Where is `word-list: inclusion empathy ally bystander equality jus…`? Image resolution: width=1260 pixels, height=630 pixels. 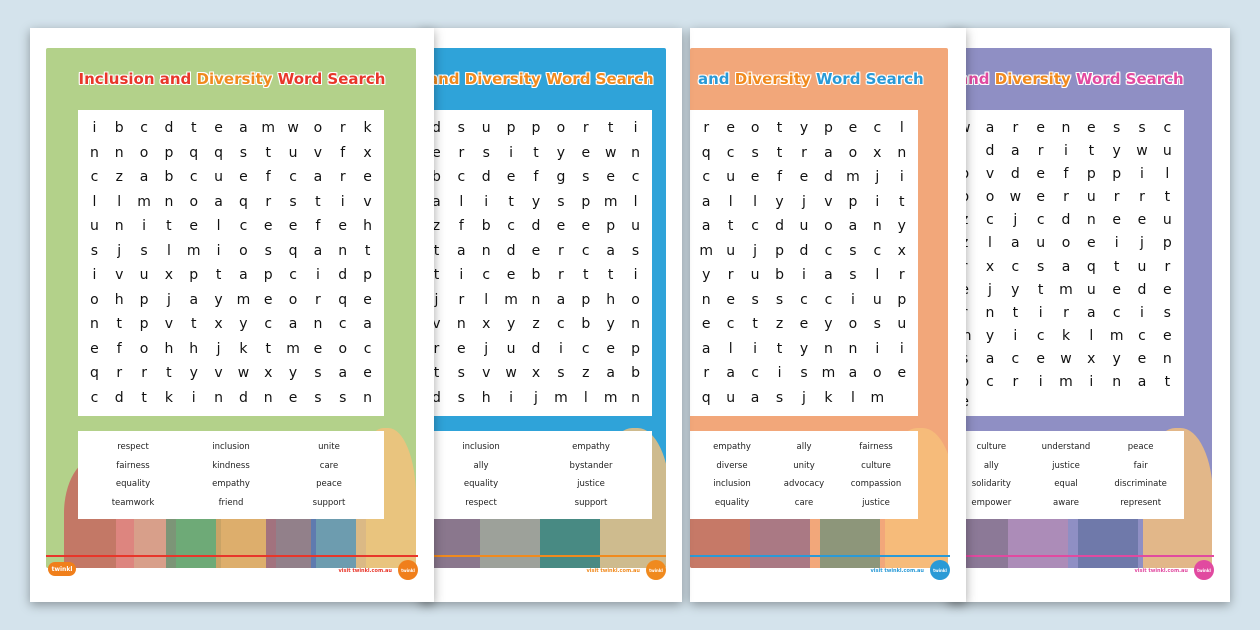 word-list: inclusion empathy ally bystander equality jus… is located at coordinates (536, 475).